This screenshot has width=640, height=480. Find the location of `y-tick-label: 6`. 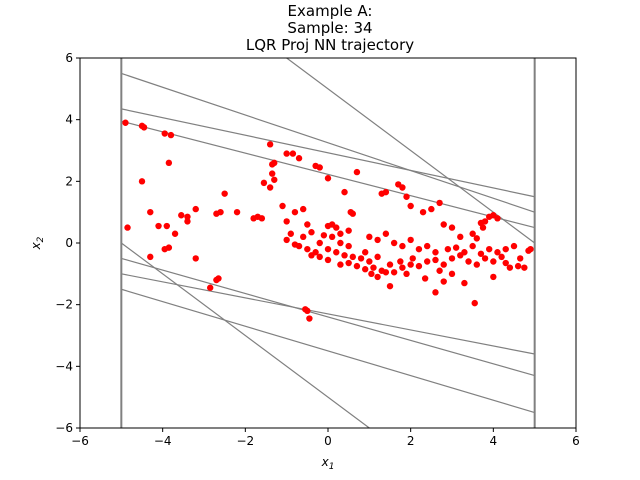

y-tick-label: 6 is located at coordinates (69, 58).